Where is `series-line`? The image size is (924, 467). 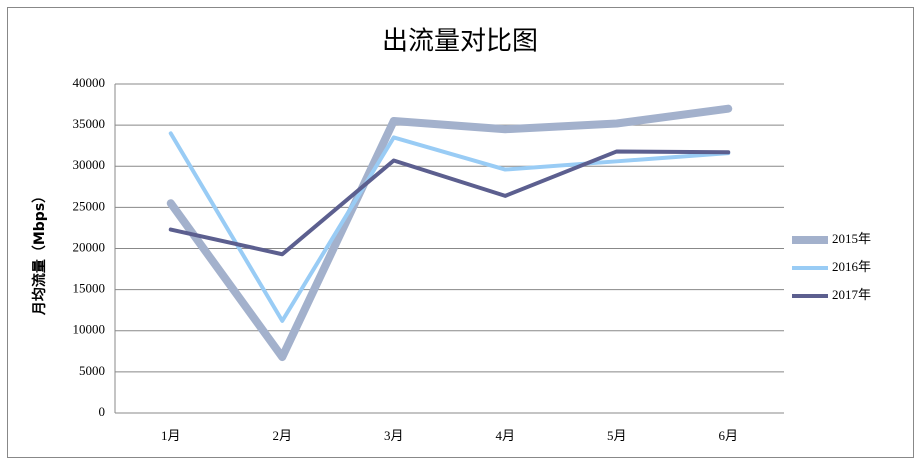
series-line is located at coordinates (449, 203).